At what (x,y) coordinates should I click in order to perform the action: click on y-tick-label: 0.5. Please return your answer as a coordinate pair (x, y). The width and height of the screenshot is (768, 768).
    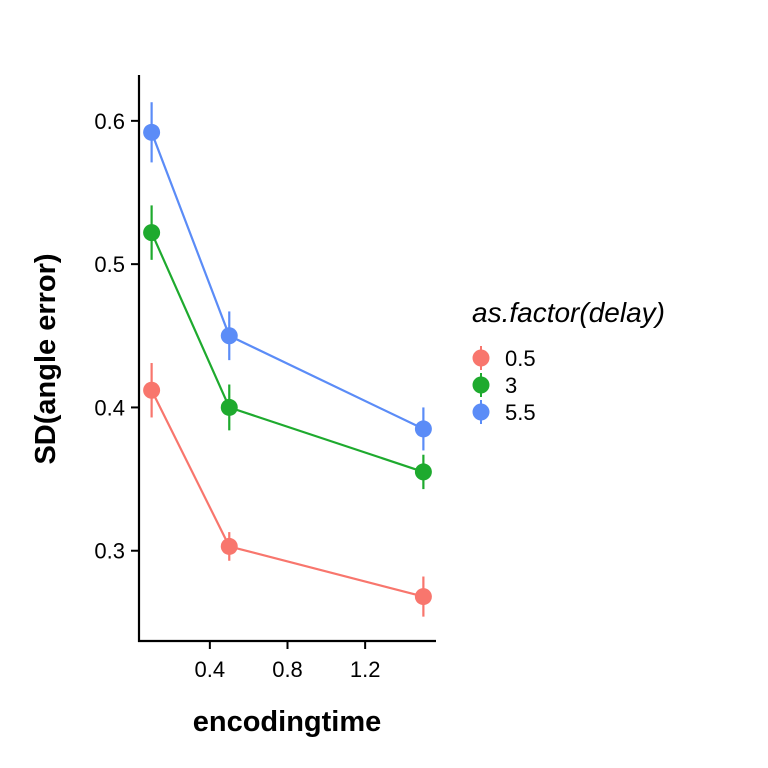
    Looking at the image, I should click on (109, 264).